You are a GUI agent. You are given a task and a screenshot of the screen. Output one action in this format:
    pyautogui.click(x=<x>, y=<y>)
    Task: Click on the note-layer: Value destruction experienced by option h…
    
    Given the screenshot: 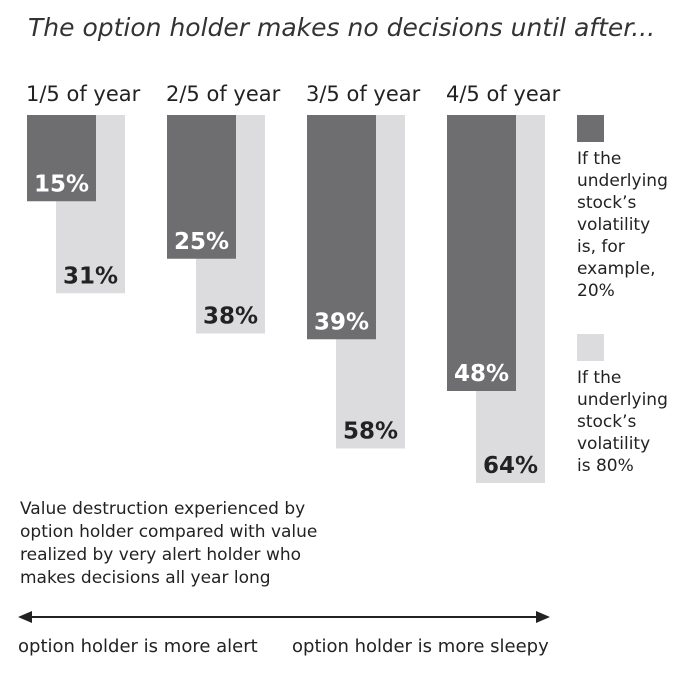 What is the action you would take?
    pyautogui.click(x=168, y=543)
    